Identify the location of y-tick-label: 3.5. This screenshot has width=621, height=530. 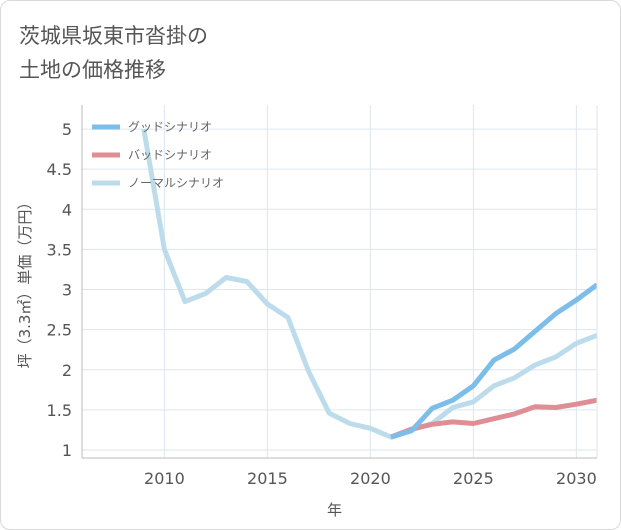
(59, 249).